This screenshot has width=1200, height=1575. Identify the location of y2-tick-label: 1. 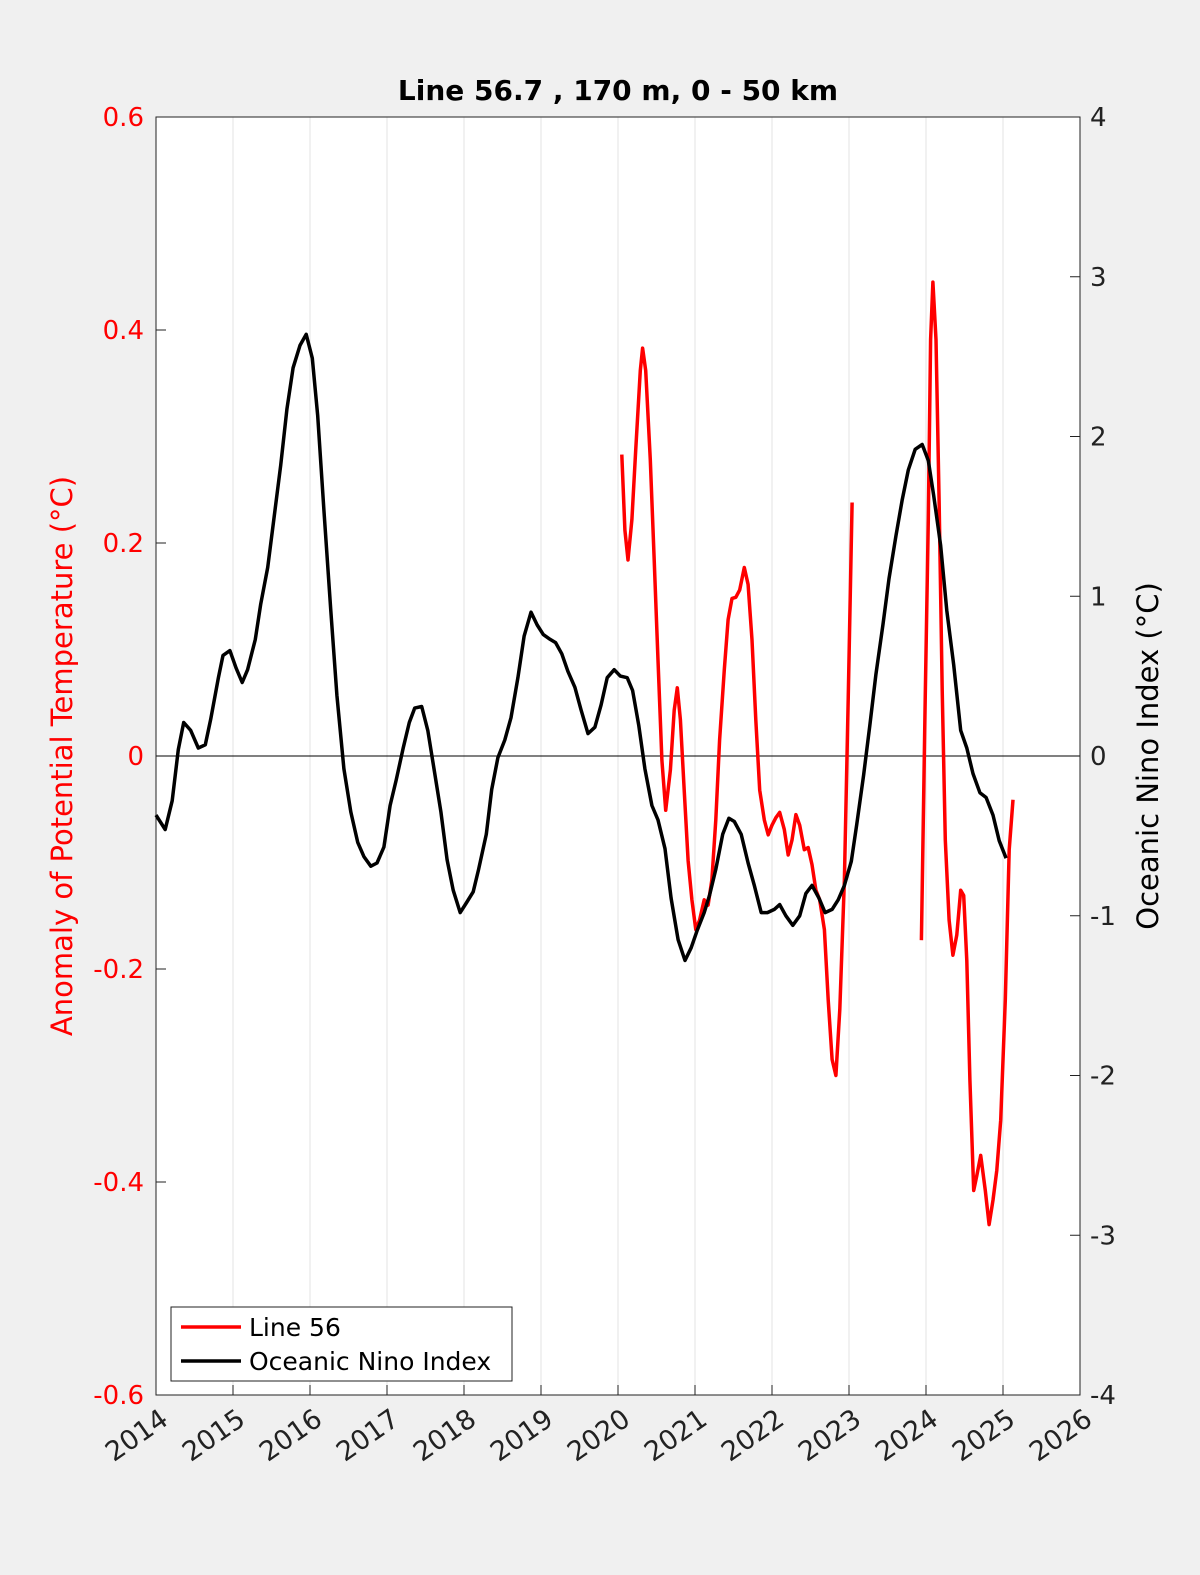
(1098, 597).